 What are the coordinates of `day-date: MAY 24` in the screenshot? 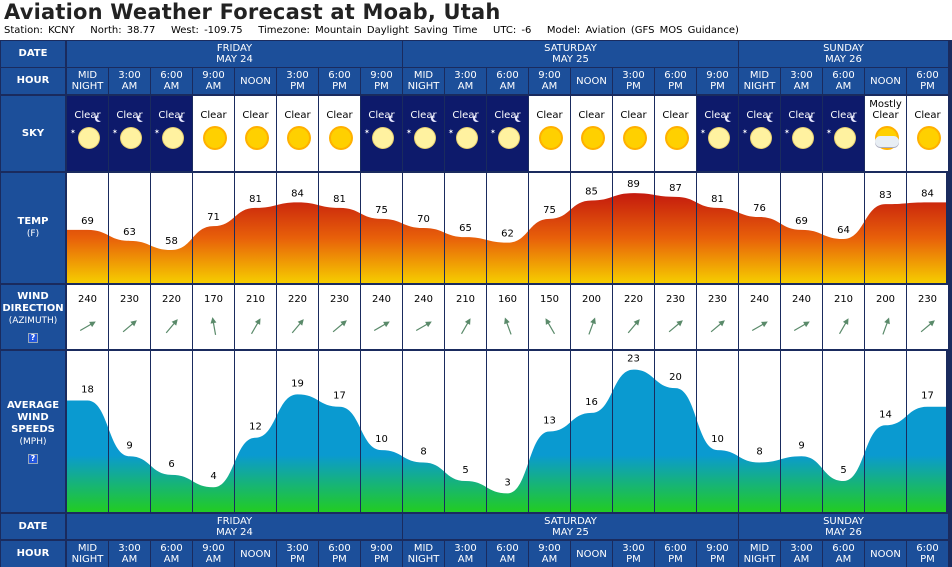 It's located at (234, 59).